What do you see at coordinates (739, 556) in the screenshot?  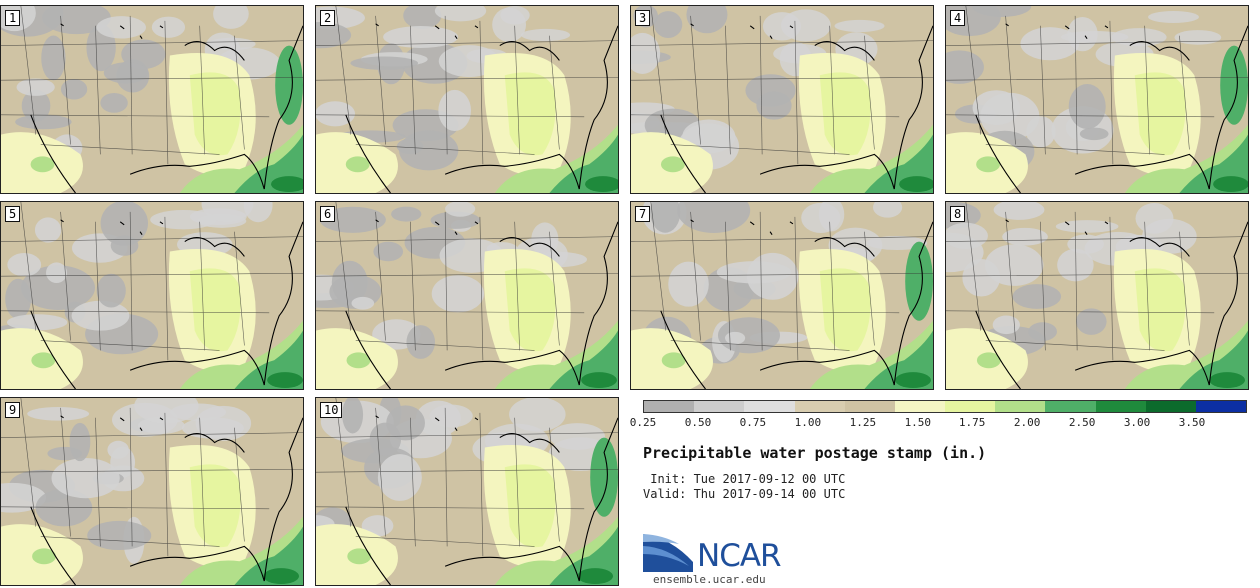 I see `logo-text: NCAR` at bounding box center [739, 556].